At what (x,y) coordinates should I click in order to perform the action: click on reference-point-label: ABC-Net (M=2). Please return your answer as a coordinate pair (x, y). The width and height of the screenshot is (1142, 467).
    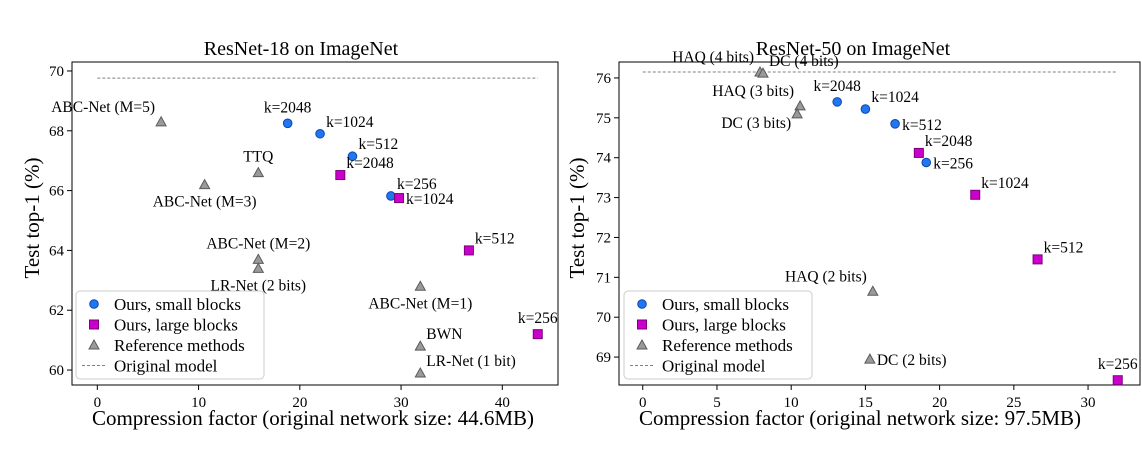
    Looking at the image, I should click on (258, 243).